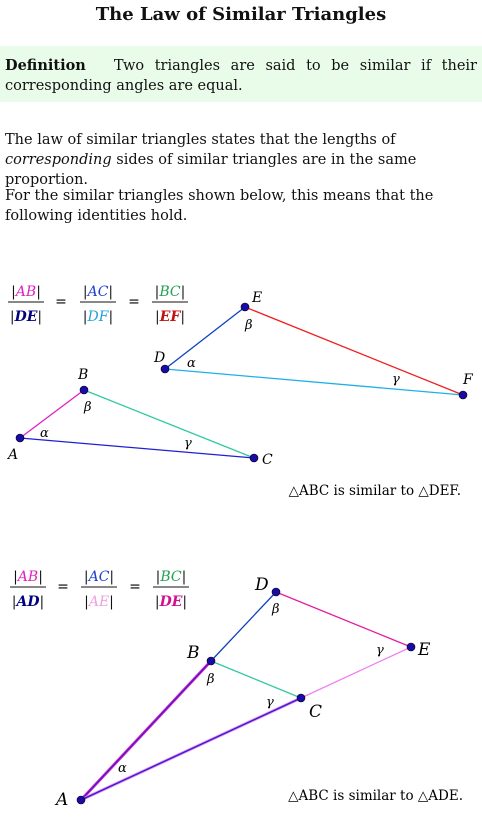 The width and height of the screenshot is (482, 825). What do you see at coordinates (375, 796) in the screenshot?
I see `figure2-caption: △ABC is similar to △ADE.` at bounding box center [375, 796].